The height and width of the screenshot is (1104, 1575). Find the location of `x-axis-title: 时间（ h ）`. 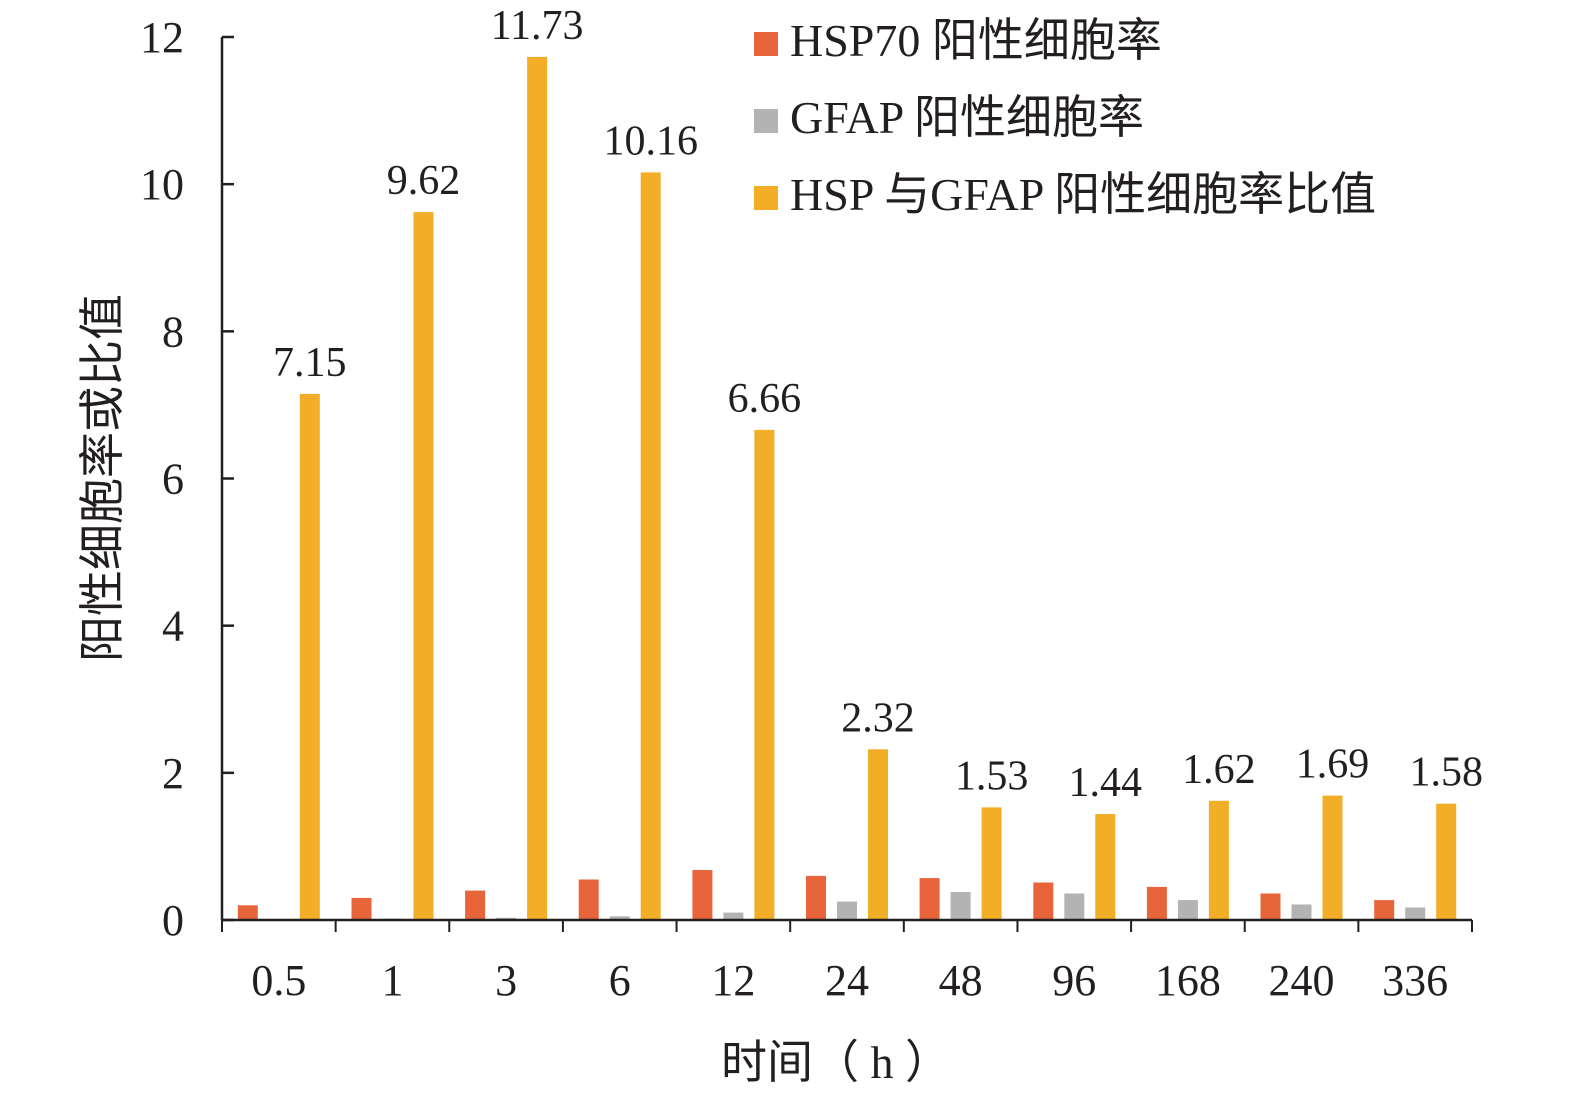

x-axis-title: 时间（ h ） is located at coordinates (836, 1062).